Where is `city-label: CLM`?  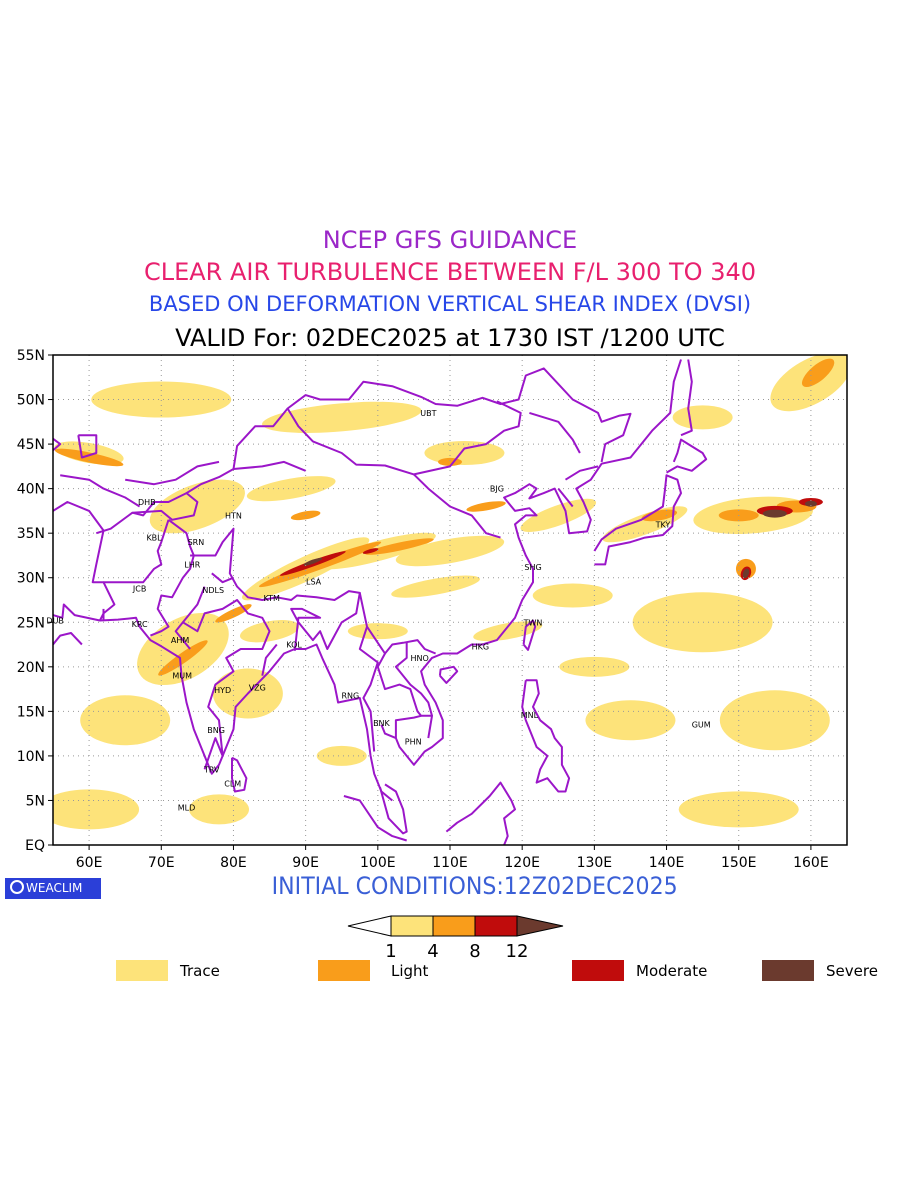
city-label: CLM is located at coordinates (232, 784).